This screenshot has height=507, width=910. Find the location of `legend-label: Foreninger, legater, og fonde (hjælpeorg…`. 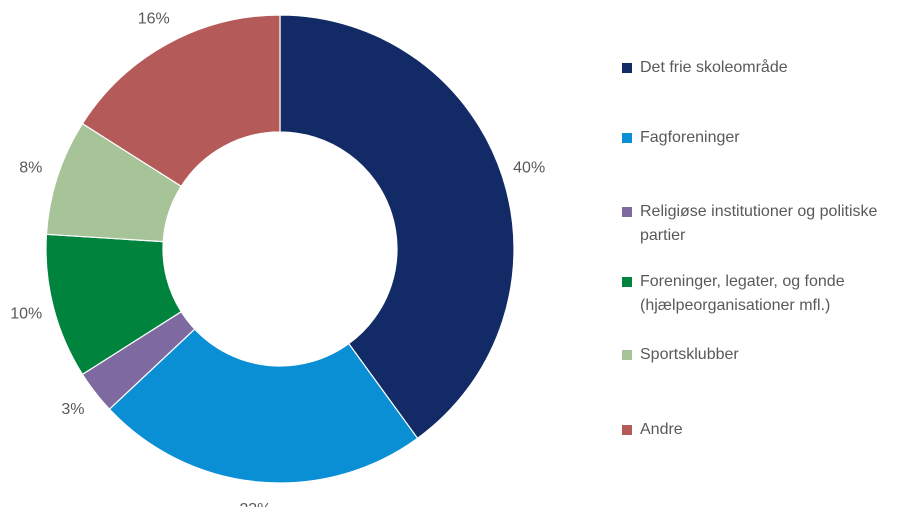

legend-label: Foreninger, legater, og fonde (hjælpeorg… is located at coordinates (742, 293).